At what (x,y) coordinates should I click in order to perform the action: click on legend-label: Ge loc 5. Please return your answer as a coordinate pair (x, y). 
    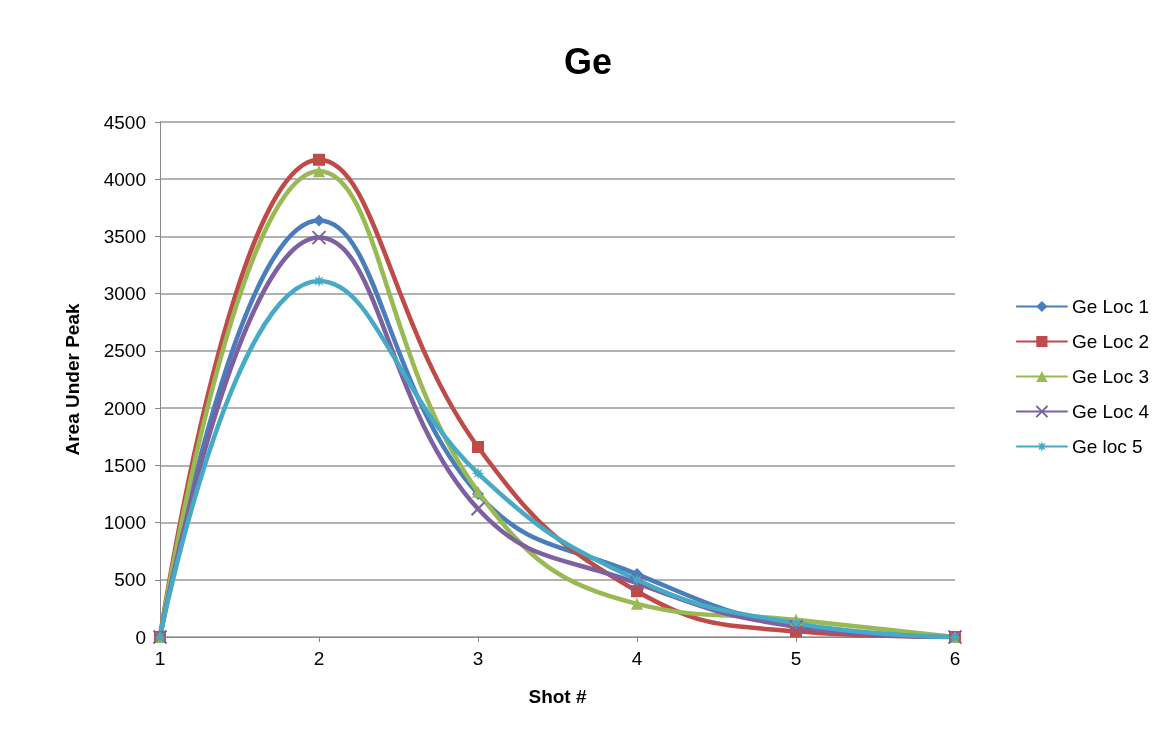
    Looking at the image, I should click on (1107, 446).